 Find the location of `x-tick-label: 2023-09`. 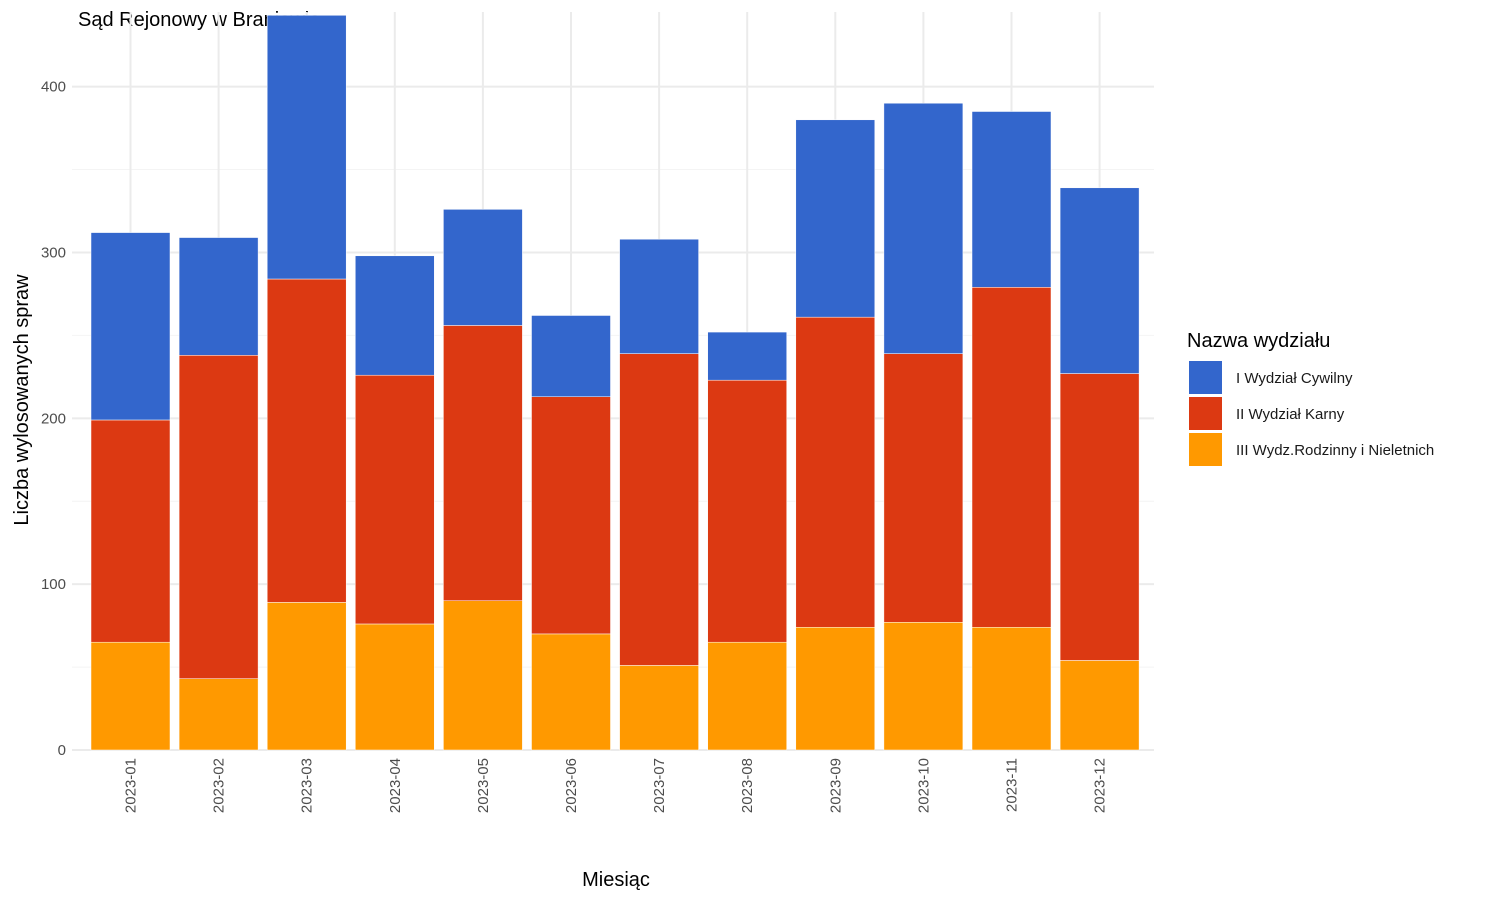

x-tick-label: 2023-09 is located at coordinates (835, 785).